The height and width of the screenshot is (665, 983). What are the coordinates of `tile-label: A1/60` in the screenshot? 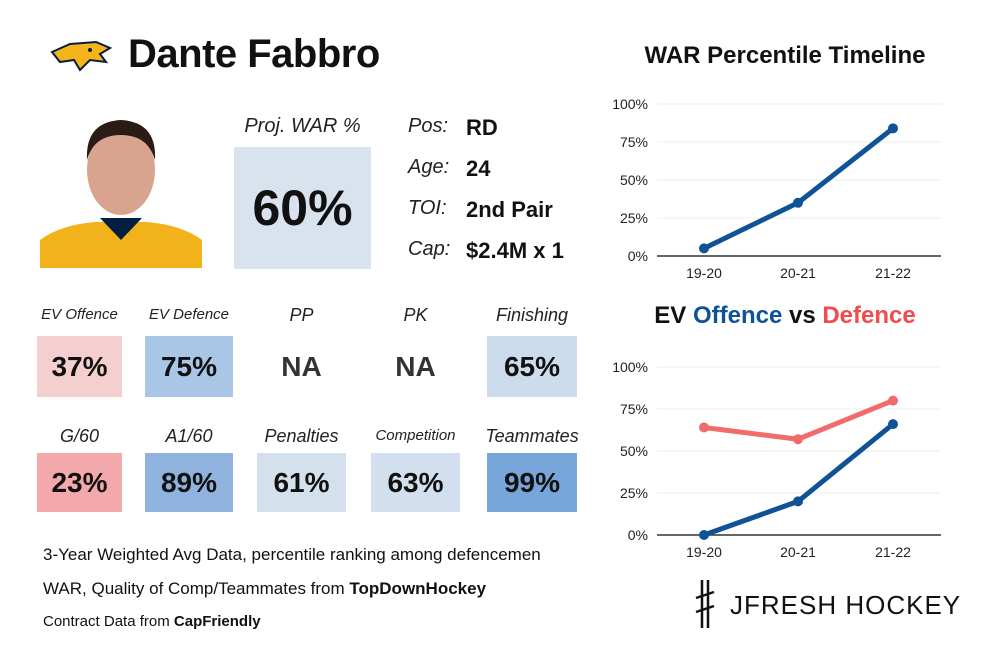 It's located at (189, 436).